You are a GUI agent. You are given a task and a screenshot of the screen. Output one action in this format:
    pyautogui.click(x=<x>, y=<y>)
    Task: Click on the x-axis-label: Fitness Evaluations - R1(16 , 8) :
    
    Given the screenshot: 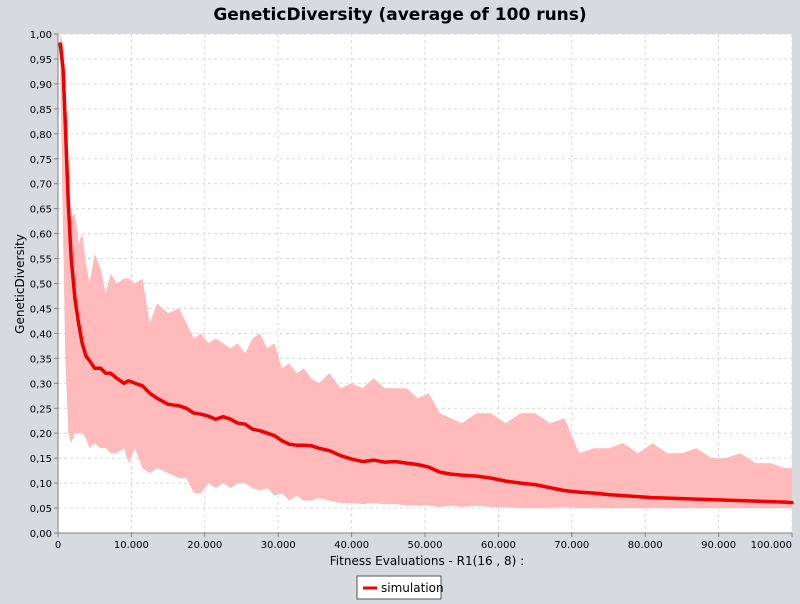 What is the action you would take?
    pyautogui.click(x=427, y=561)
    